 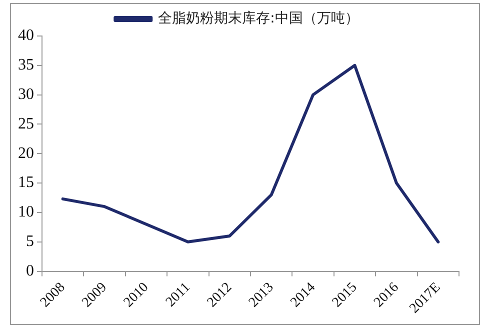 I want to click on y-tick-label: 25, so click(x=26, y=123).